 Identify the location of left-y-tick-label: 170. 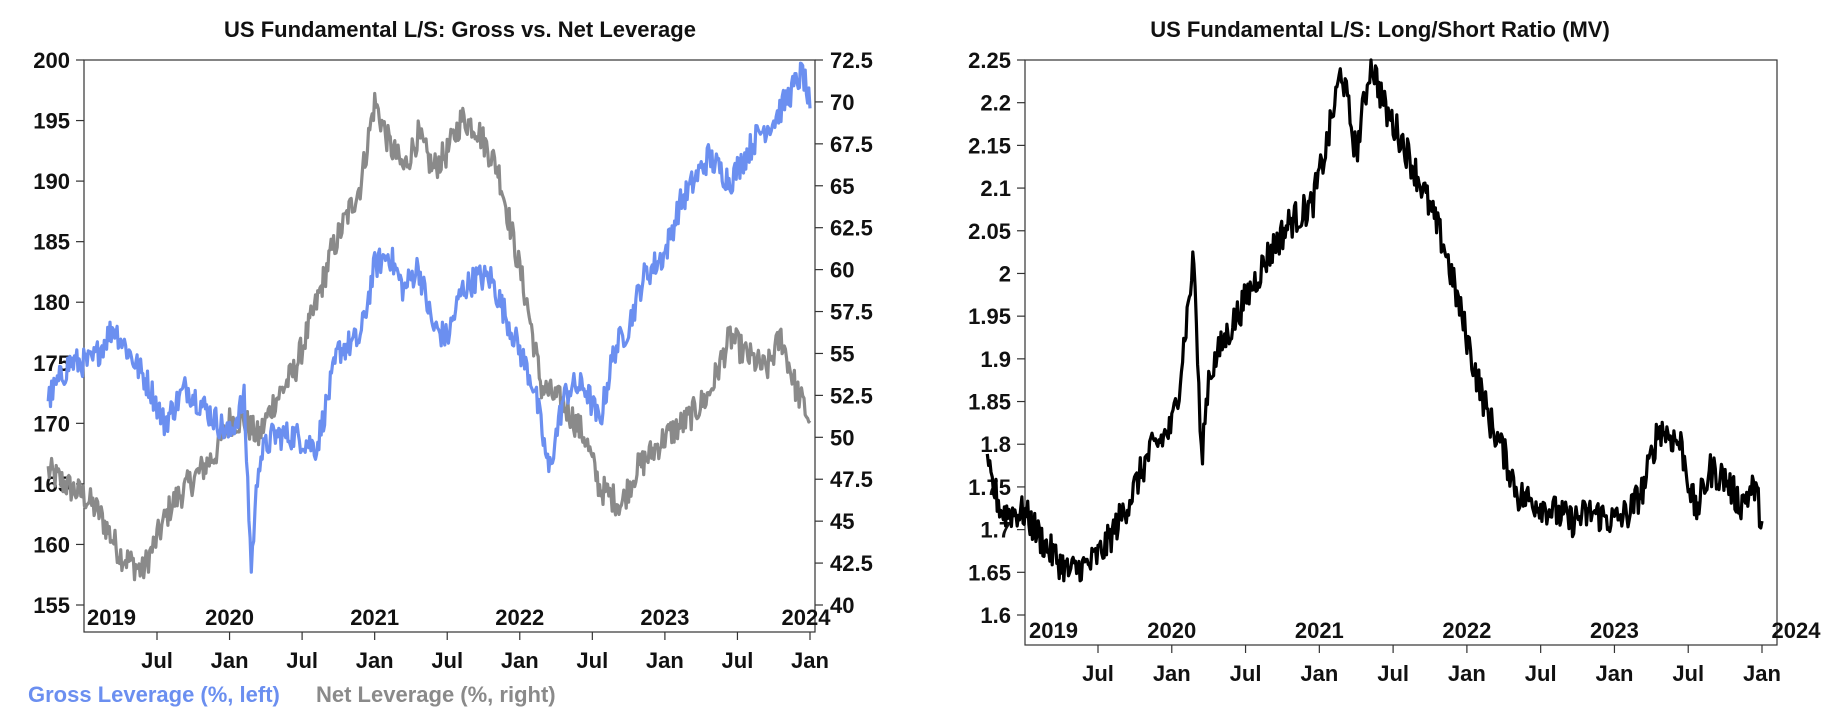
(51, 423).